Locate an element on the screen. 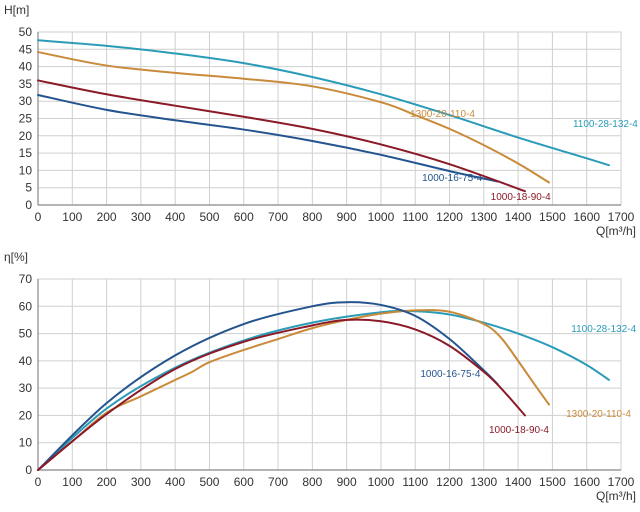 The height and width of the screenshot is (512, 640). eff-x-tick-label: 700 is located at coordinates (278, 482).